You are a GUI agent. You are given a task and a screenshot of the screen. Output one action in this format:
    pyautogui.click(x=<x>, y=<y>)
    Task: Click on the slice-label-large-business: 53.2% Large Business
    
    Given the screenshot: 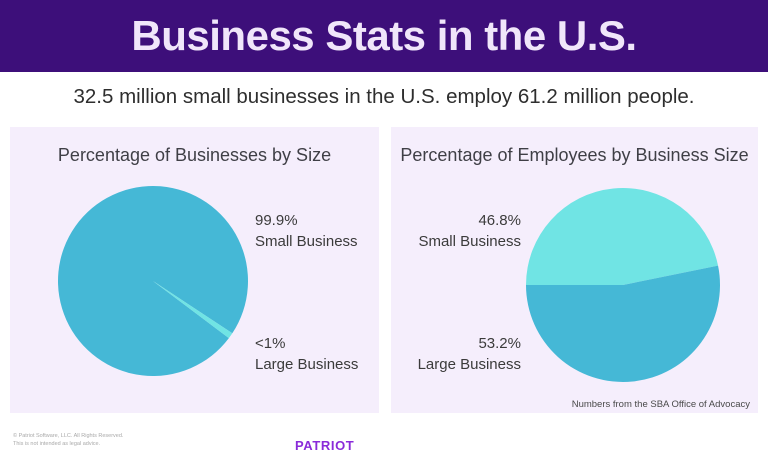 What is the action you would take?
    pyautogui.click(x=461, y=354)
    